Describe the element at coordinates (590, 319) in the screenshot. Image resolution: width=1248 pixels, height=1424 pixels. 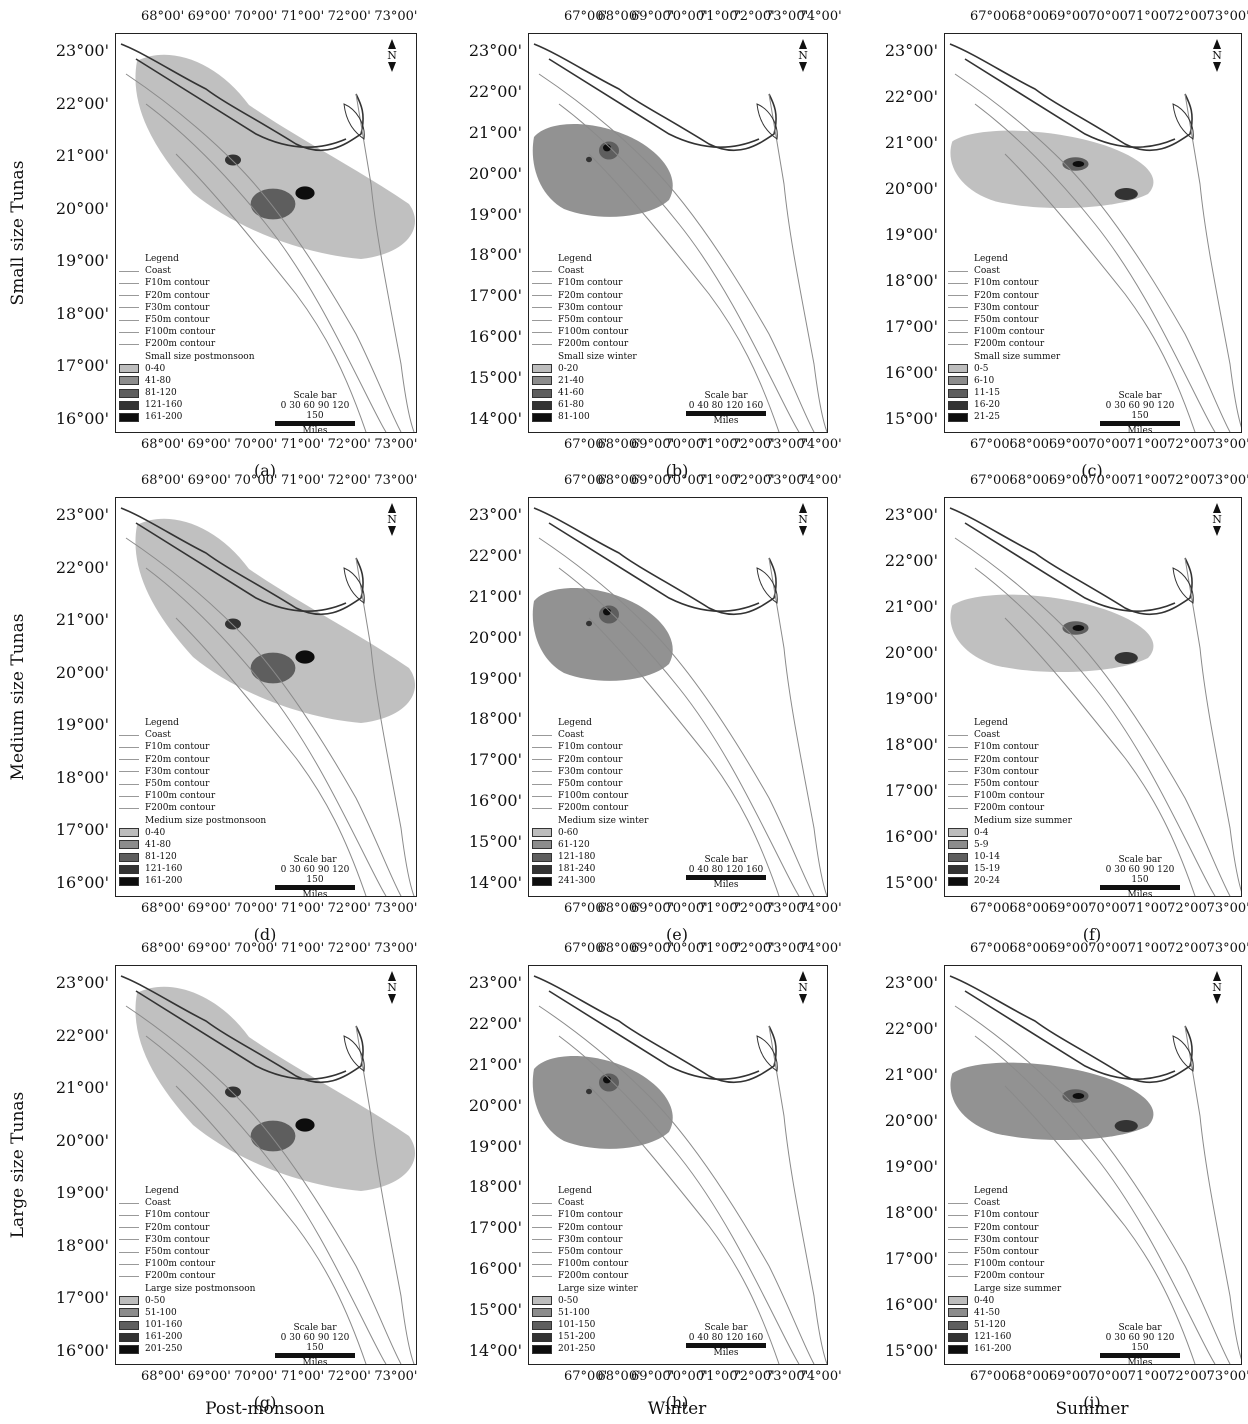
I see `legend-line-label: F50m contour` at that location.